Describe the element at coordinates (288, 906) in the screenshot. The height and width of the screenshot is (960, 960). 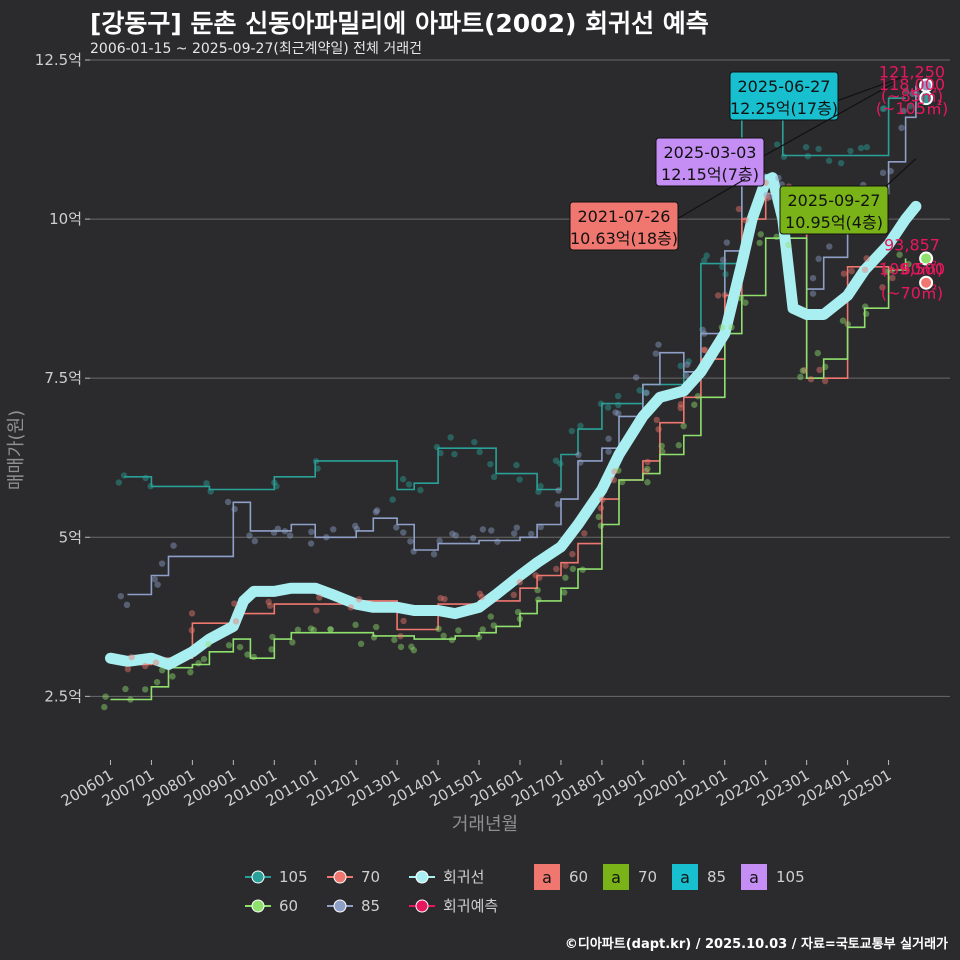
I see `legend-label-60: 60` at that location.